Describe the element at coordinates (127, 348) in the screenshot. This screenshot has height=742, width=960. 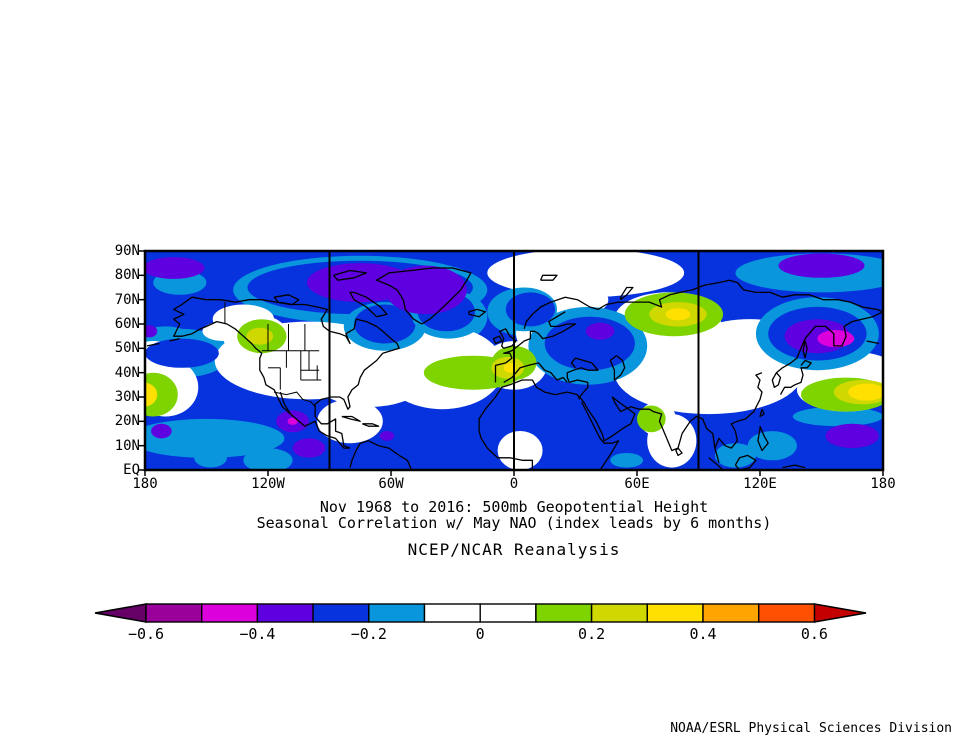
I see `y-axis-label: 50N` at that location.